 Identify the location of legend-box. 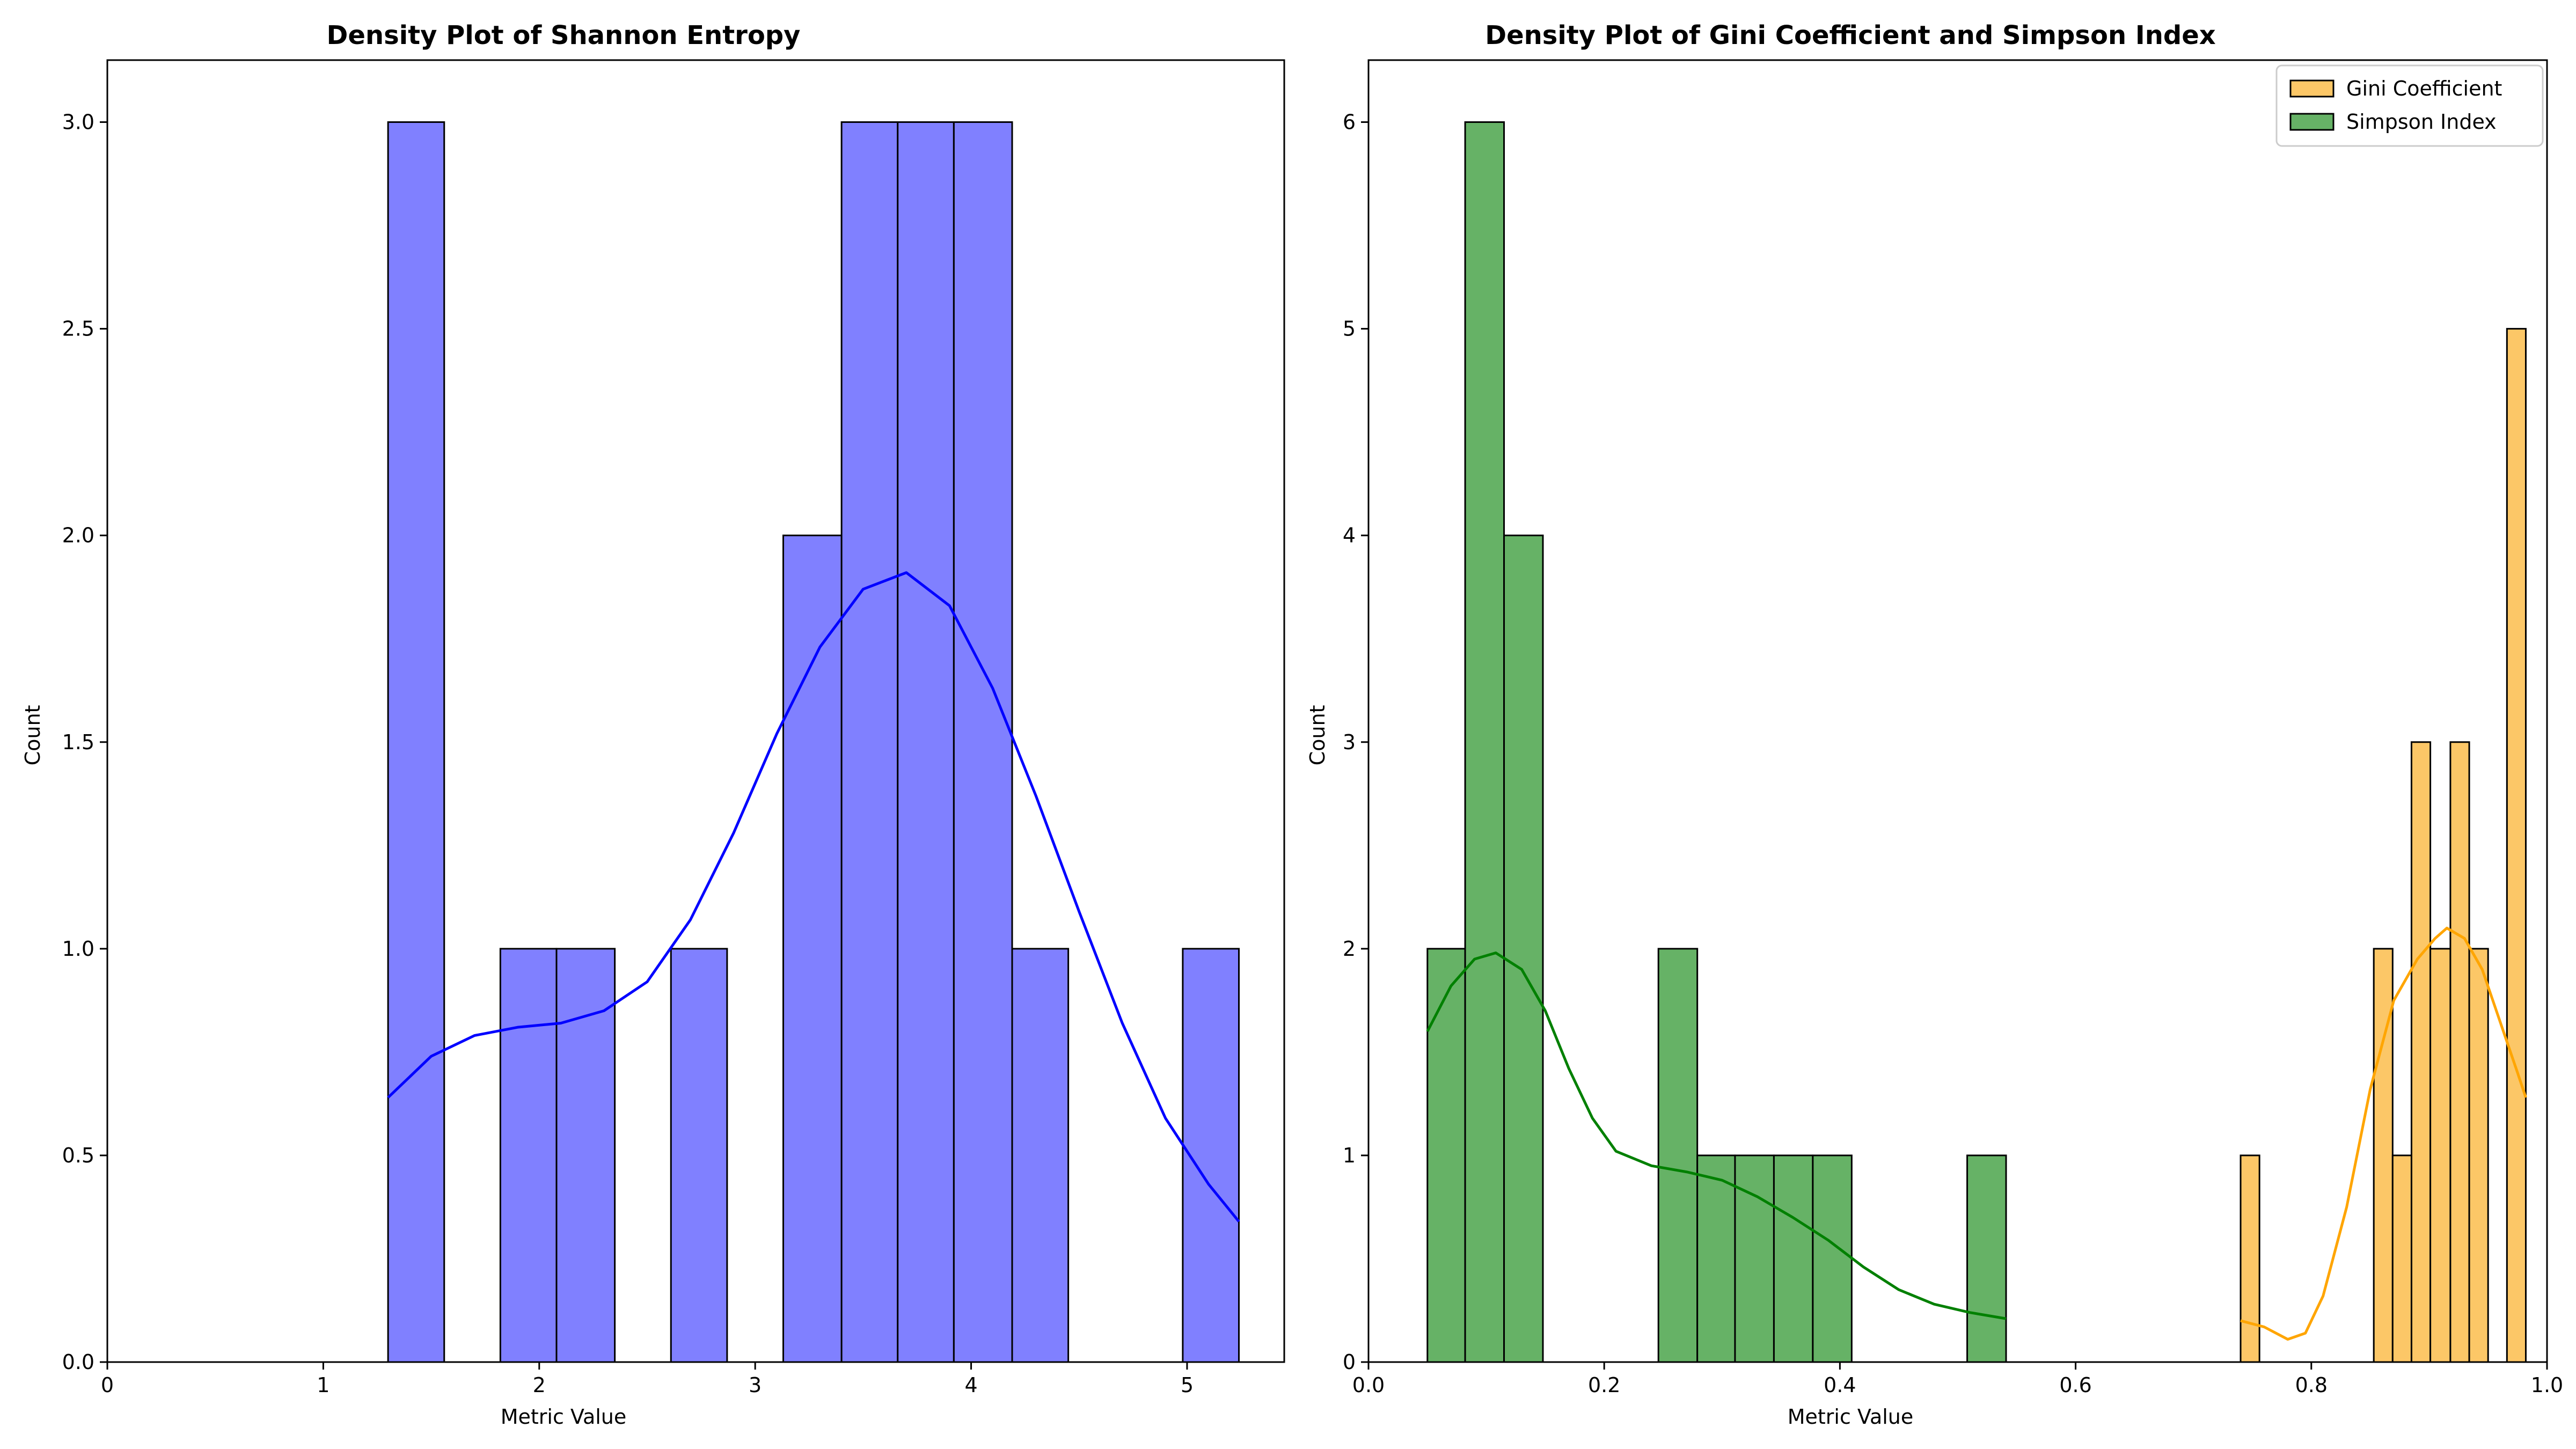
(2409, 105).